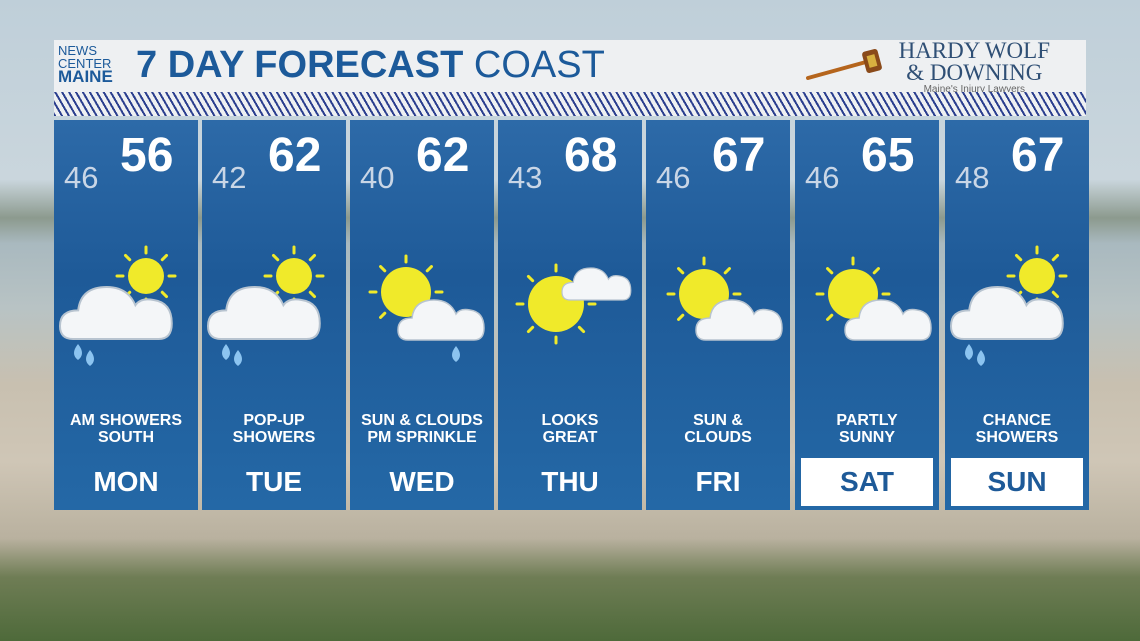  What do you see at coordinates (718, 481) in the screenshot?
I see `day-label: FRI` at bounding box center [718, 481].